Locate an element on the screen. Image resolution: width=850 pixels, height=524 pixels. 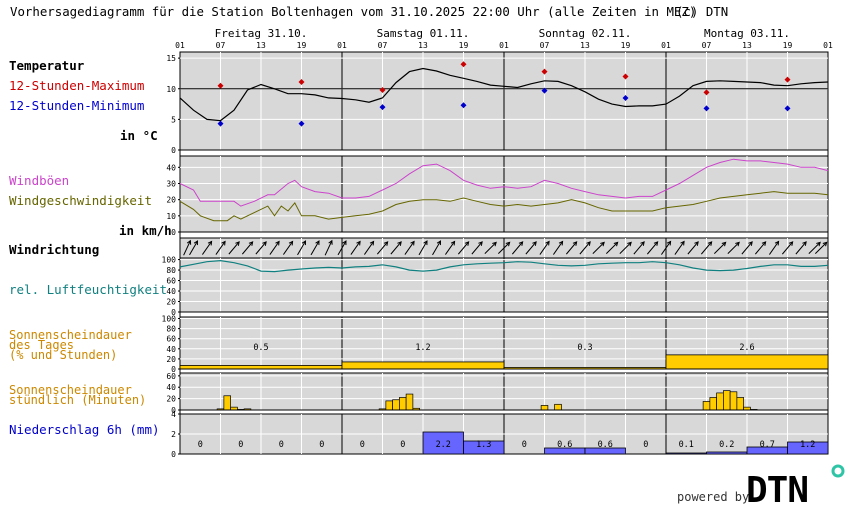
precip-panel-ytick-label: 2 is located at coordinates (173, 434).